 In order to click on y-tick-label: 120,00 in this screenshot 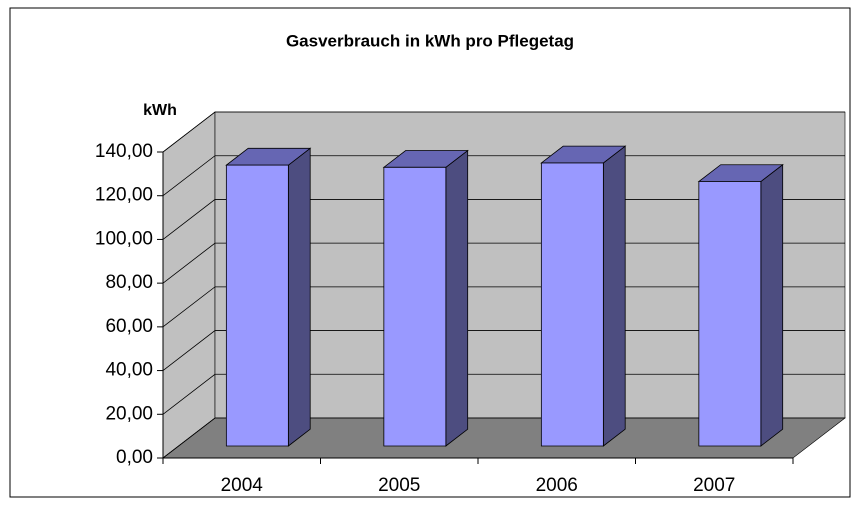, I will do `click(124, 195)`.